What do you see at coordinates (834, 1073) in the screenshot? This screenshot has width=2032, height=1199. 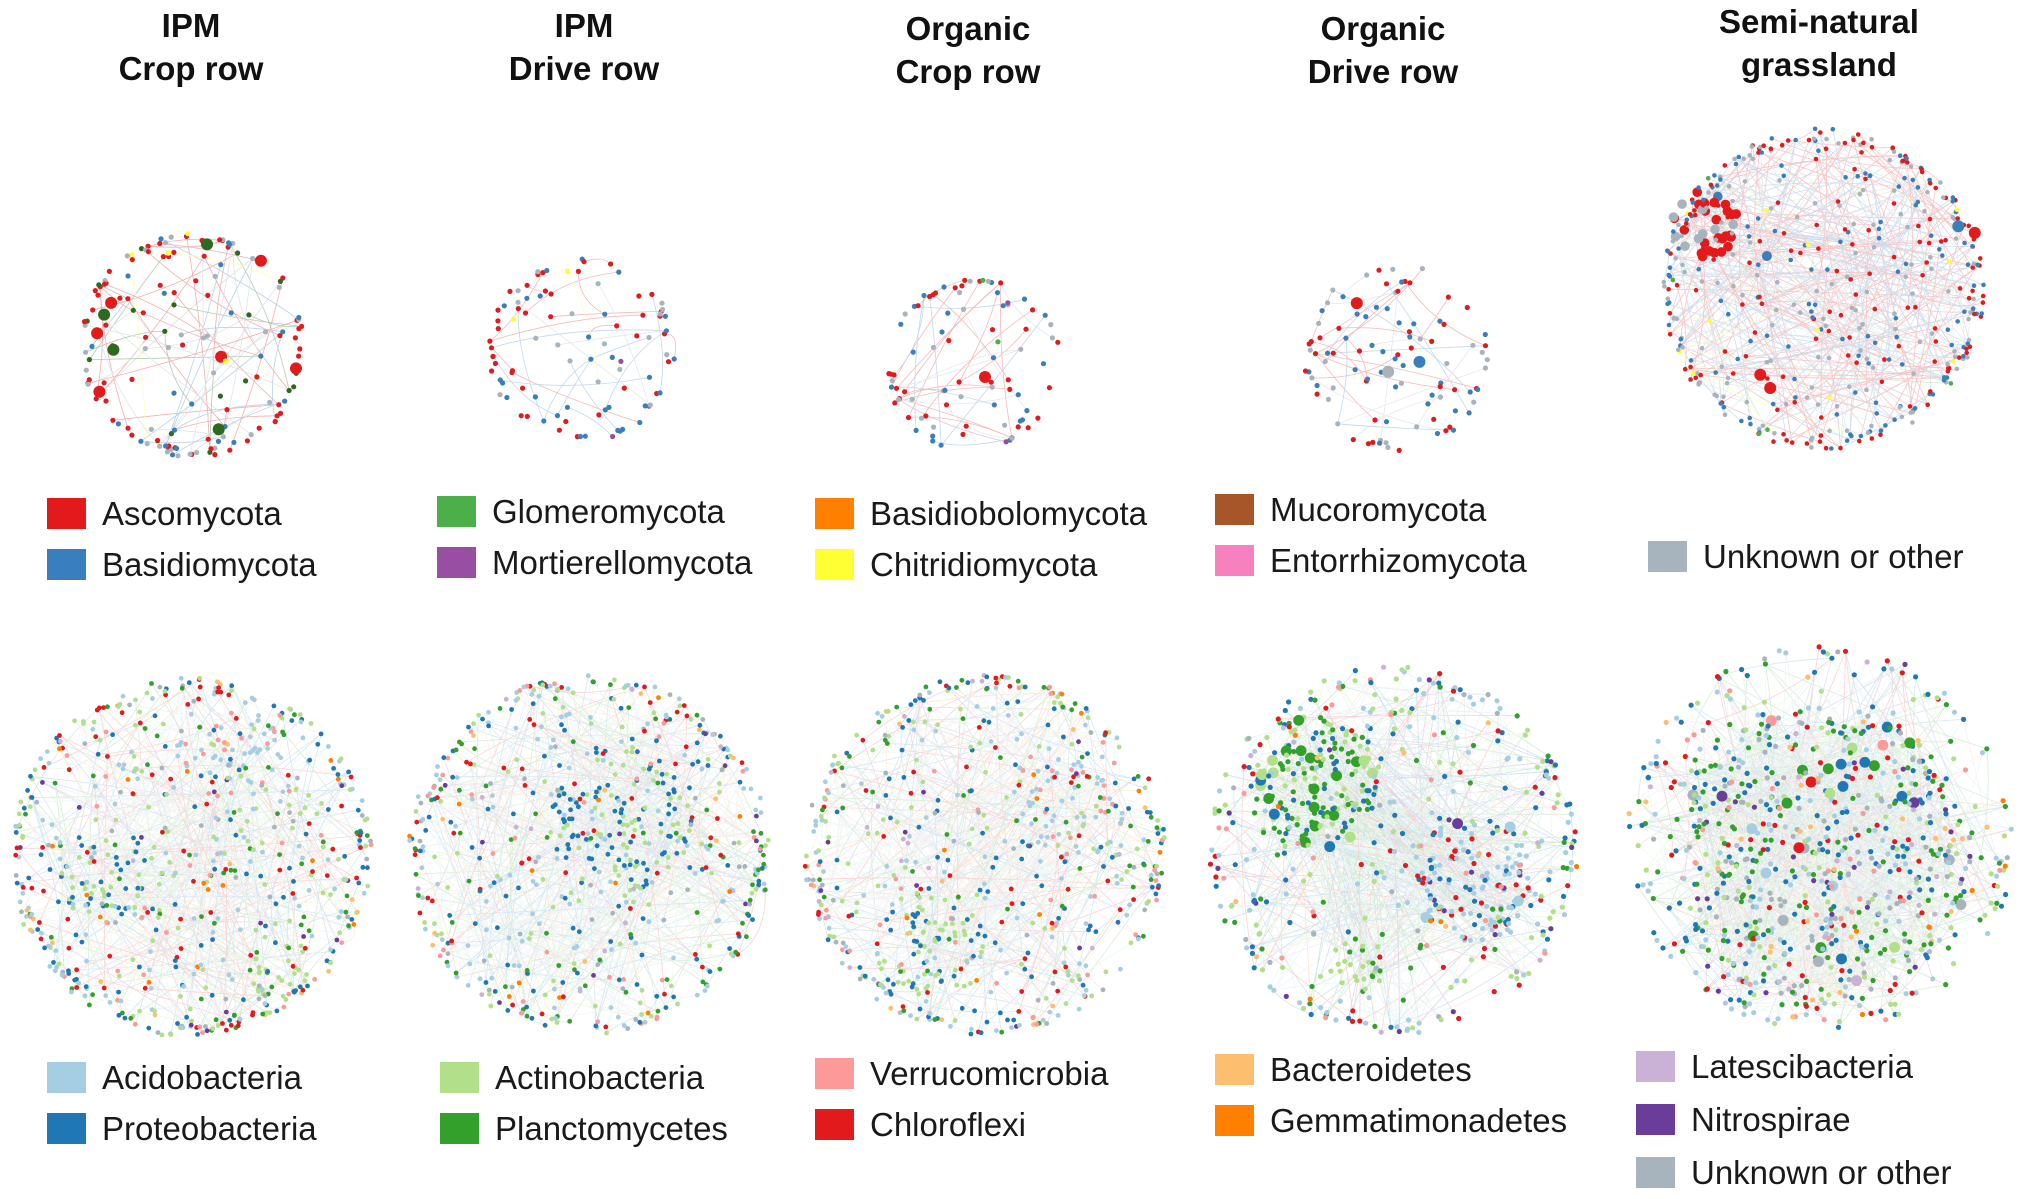 I see `legend-swatch` at bounding box center [834, 1073].